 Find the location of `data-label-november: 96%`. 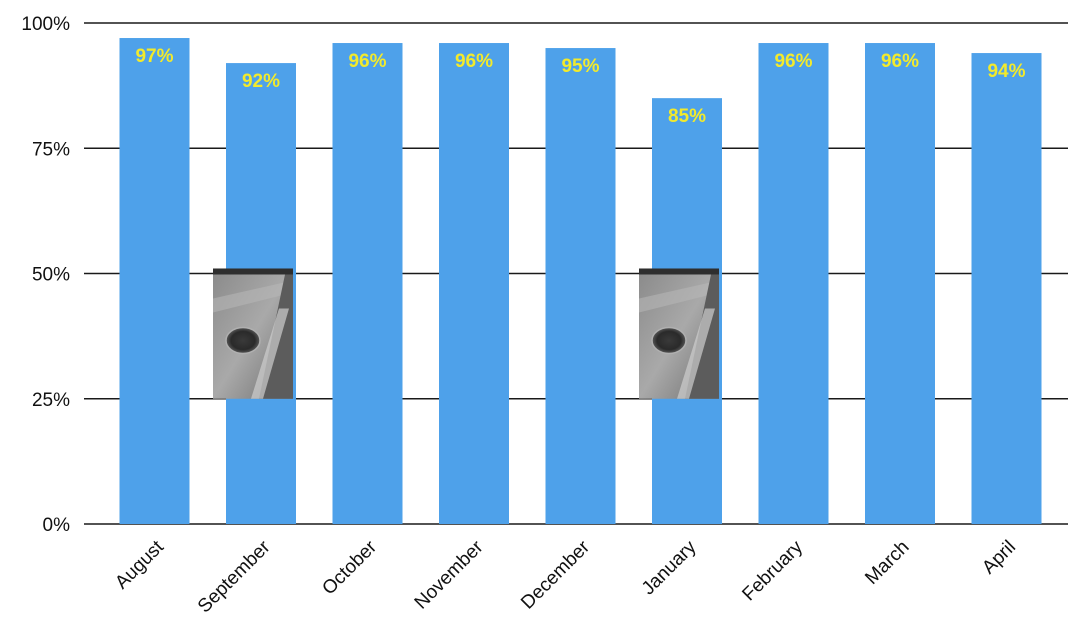

data-label-november: 96% is located at coordinates (474, 61).